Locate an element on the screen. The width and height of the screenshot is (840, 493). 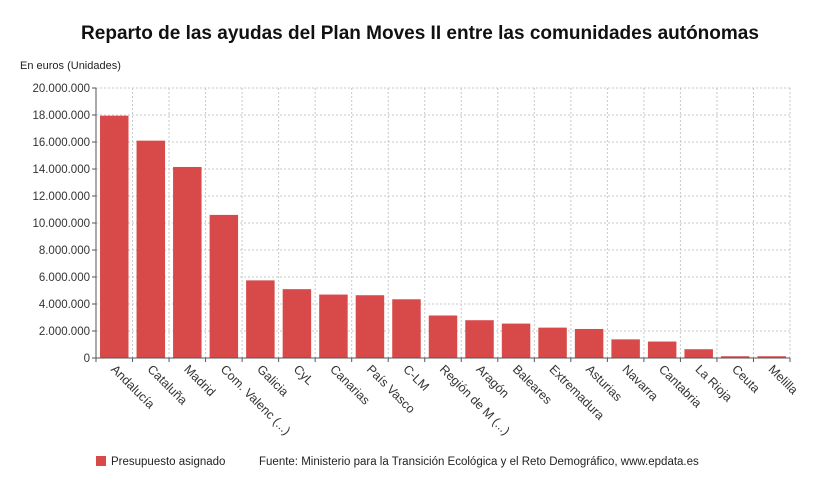
legend-label: Presupuesto asignado is located at coordinates (168, 462).